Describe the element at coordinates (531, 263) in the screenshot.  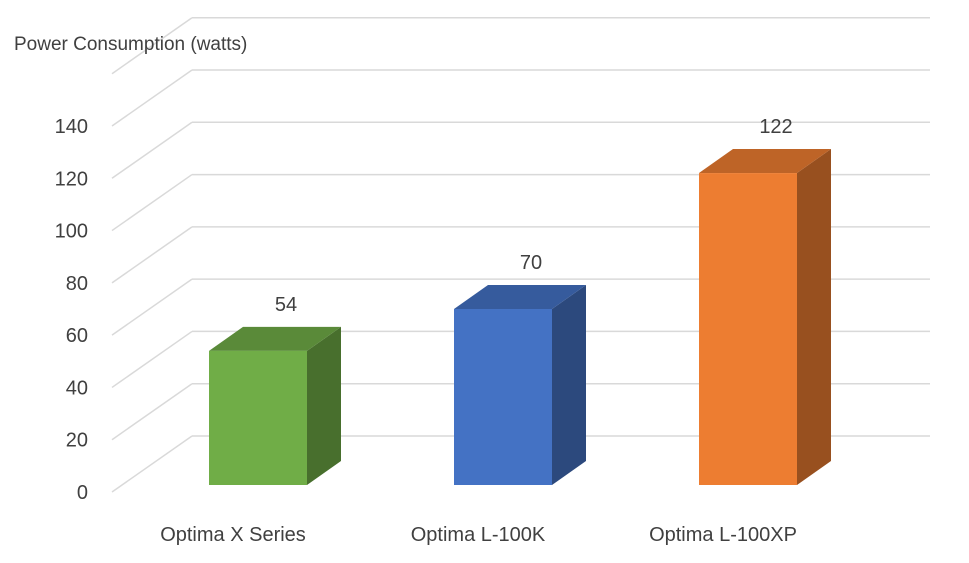
I see `data-label: 70` at that location.